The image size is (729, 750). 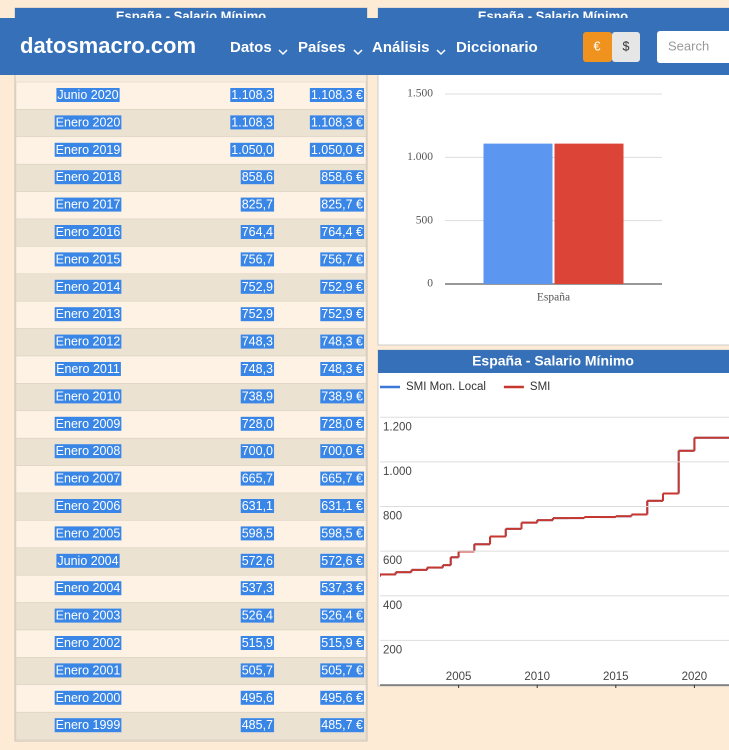 I want to click on table-cell: 526,4 €, so click(x=342, y=616).